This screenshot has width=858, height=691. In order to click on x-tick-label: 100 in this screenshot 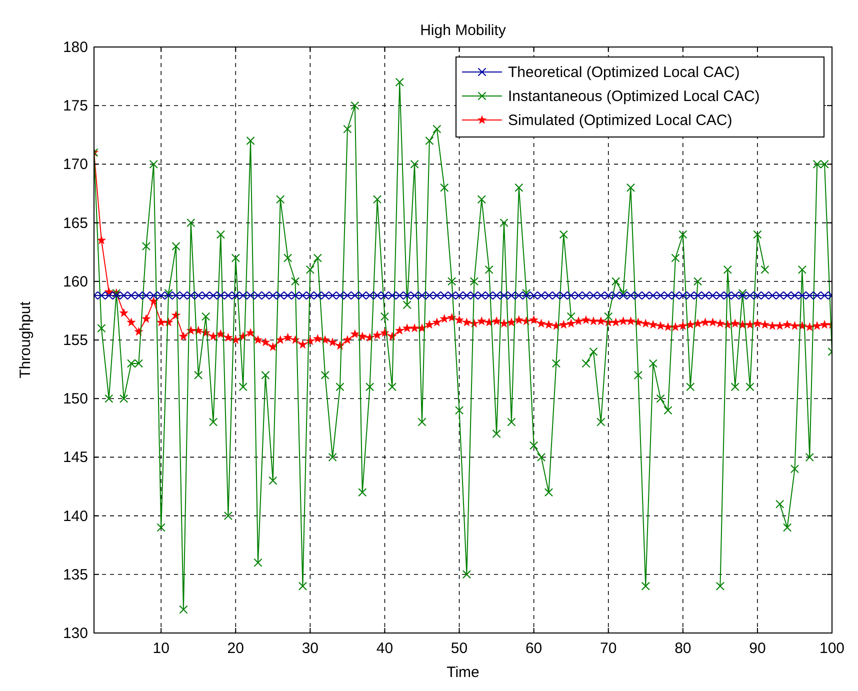, I will do `click(832, 648)`.